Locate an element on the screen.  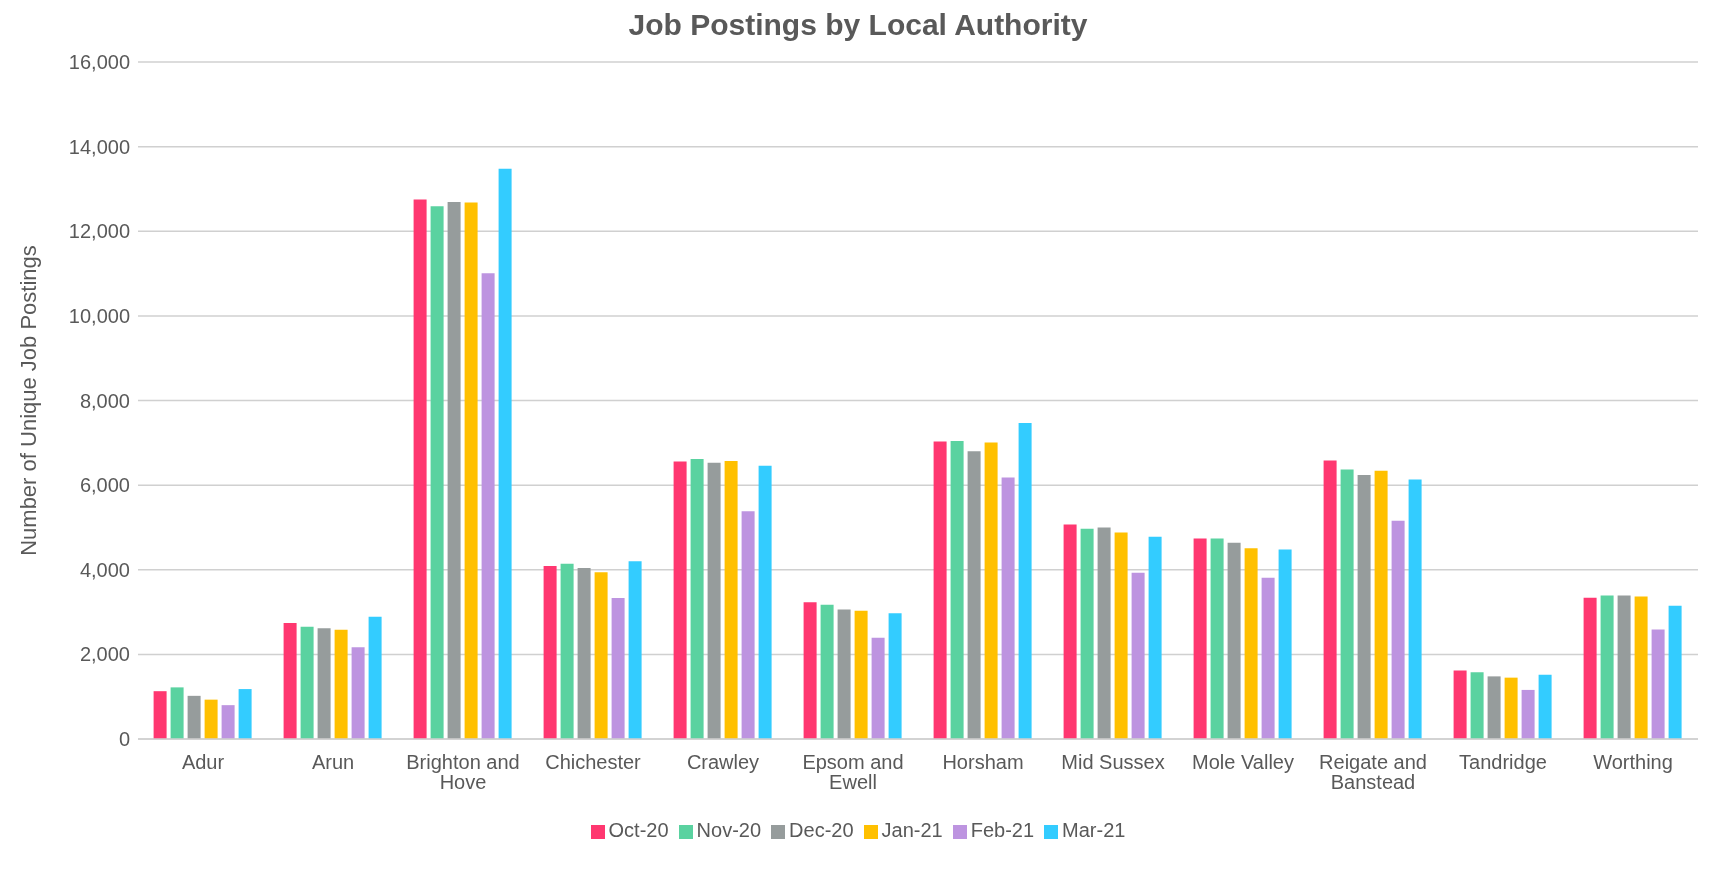
x-tick-label: Horsham is located at coordinates (983, 762).